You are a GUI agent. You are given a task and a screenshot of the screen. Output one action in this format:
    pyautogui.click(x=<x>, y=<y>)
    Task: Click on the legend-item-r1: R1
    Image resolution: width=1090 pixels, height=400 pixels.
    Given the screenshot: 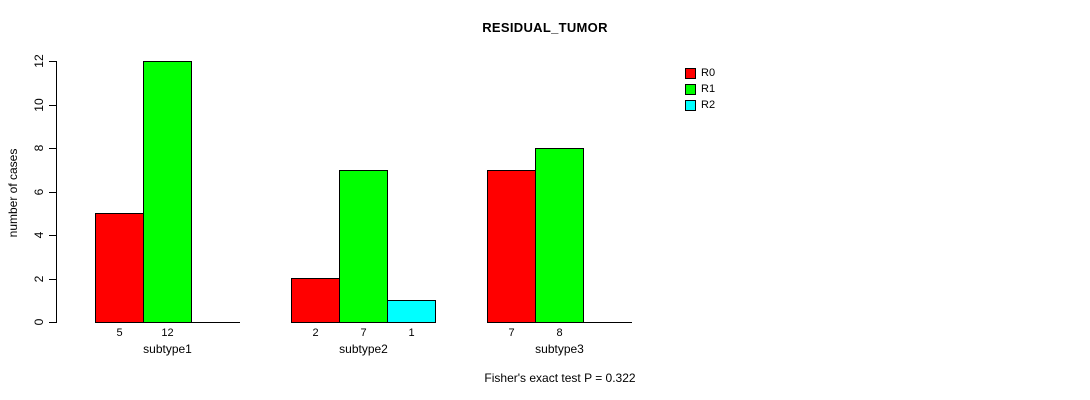 What is the action you would take?
    pyautogui.click(x=700, y=89)
    